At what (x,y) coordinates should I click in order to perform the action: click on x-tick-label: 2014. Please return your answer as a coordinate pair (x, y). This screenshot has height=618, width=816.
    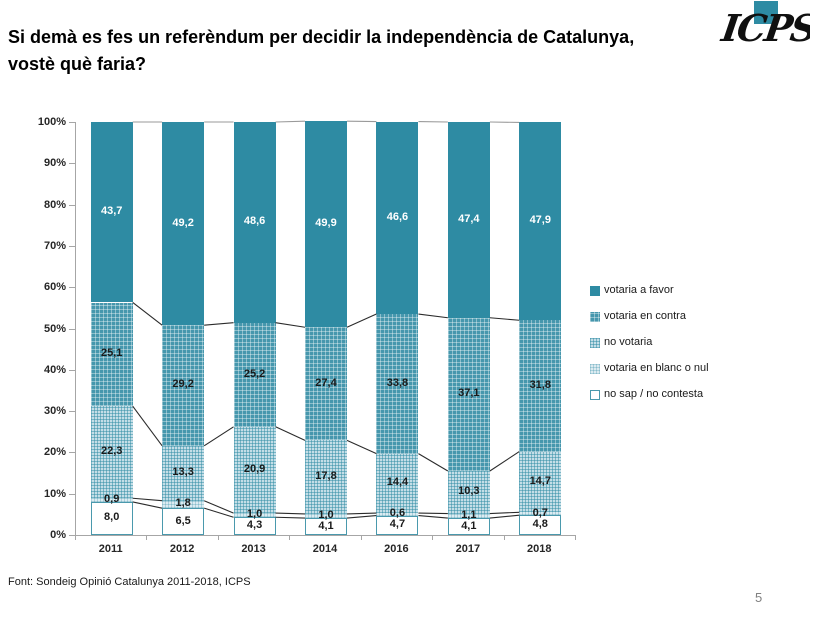
    Looking at the image, I should click on (325, 549).